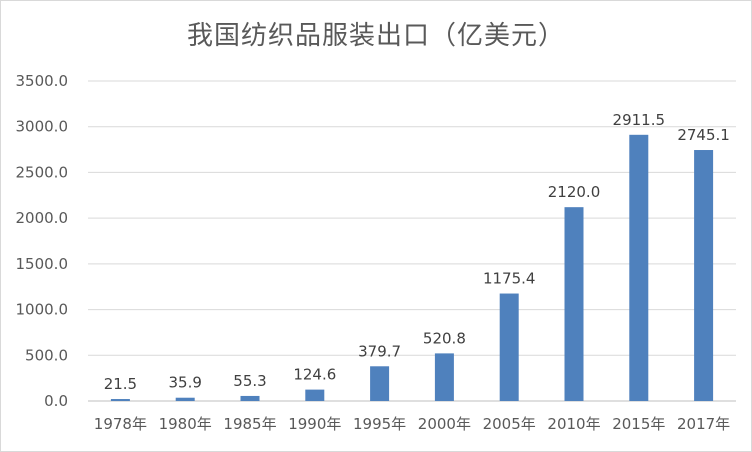 This screenshot has height=452, width=752. I want to click on y-tick-label: 1000.0, so click(42, 310).